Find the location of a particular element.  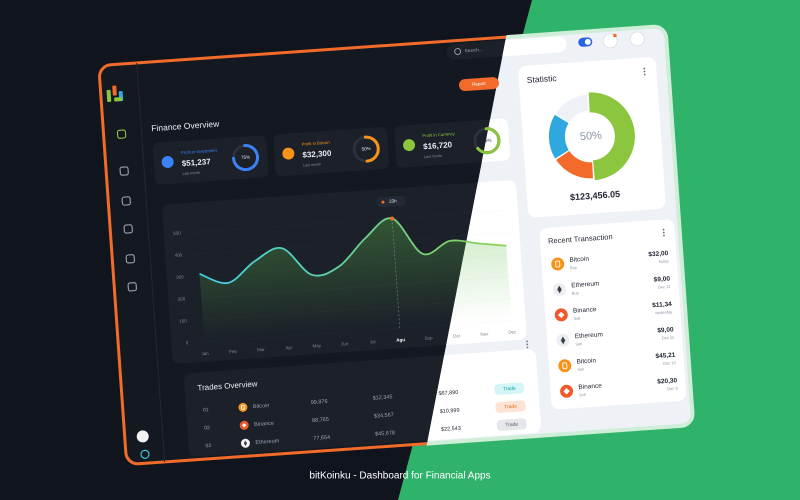

y-tick-label: 400 is located at coordinates (178, 255).